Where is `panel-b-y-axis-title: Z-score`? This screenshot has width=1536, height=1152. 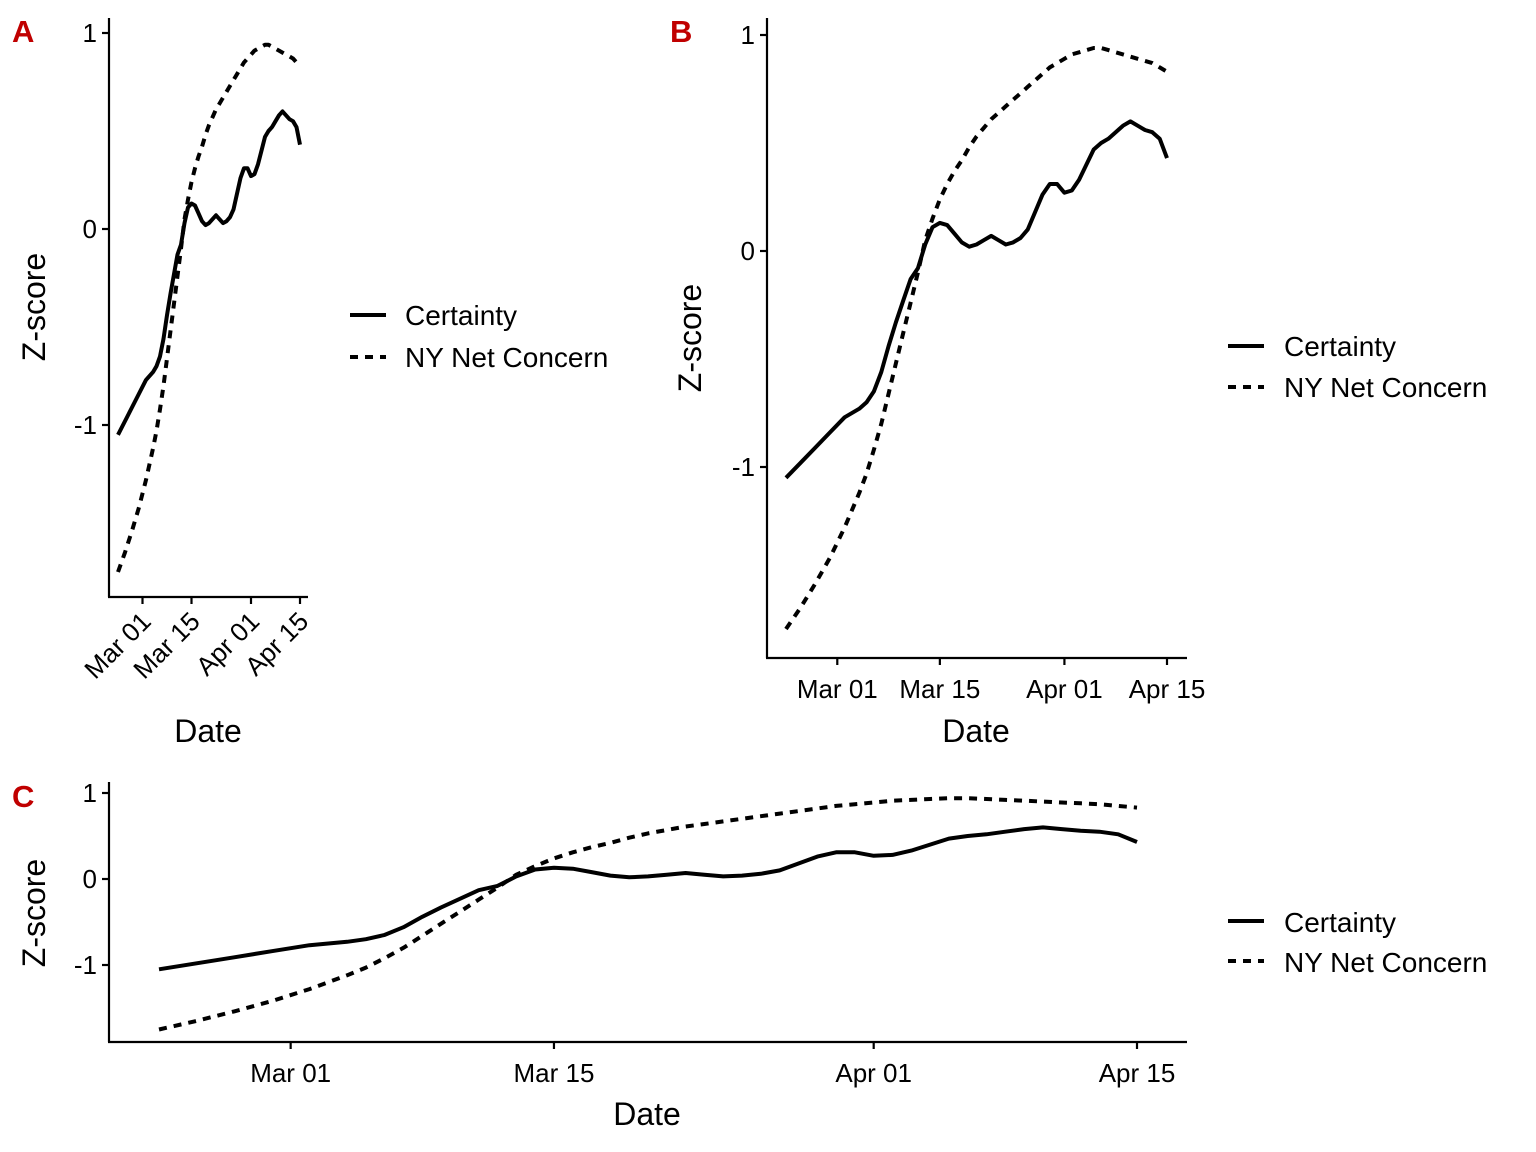 panel-b-y-axis-title: Z-score is located at coordinates (690, 338).